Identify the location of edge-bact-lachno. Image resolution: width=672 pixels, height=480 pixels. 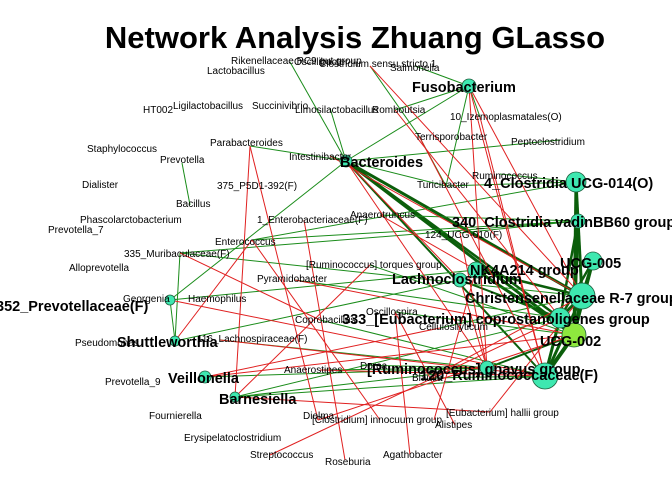
(403, 220).